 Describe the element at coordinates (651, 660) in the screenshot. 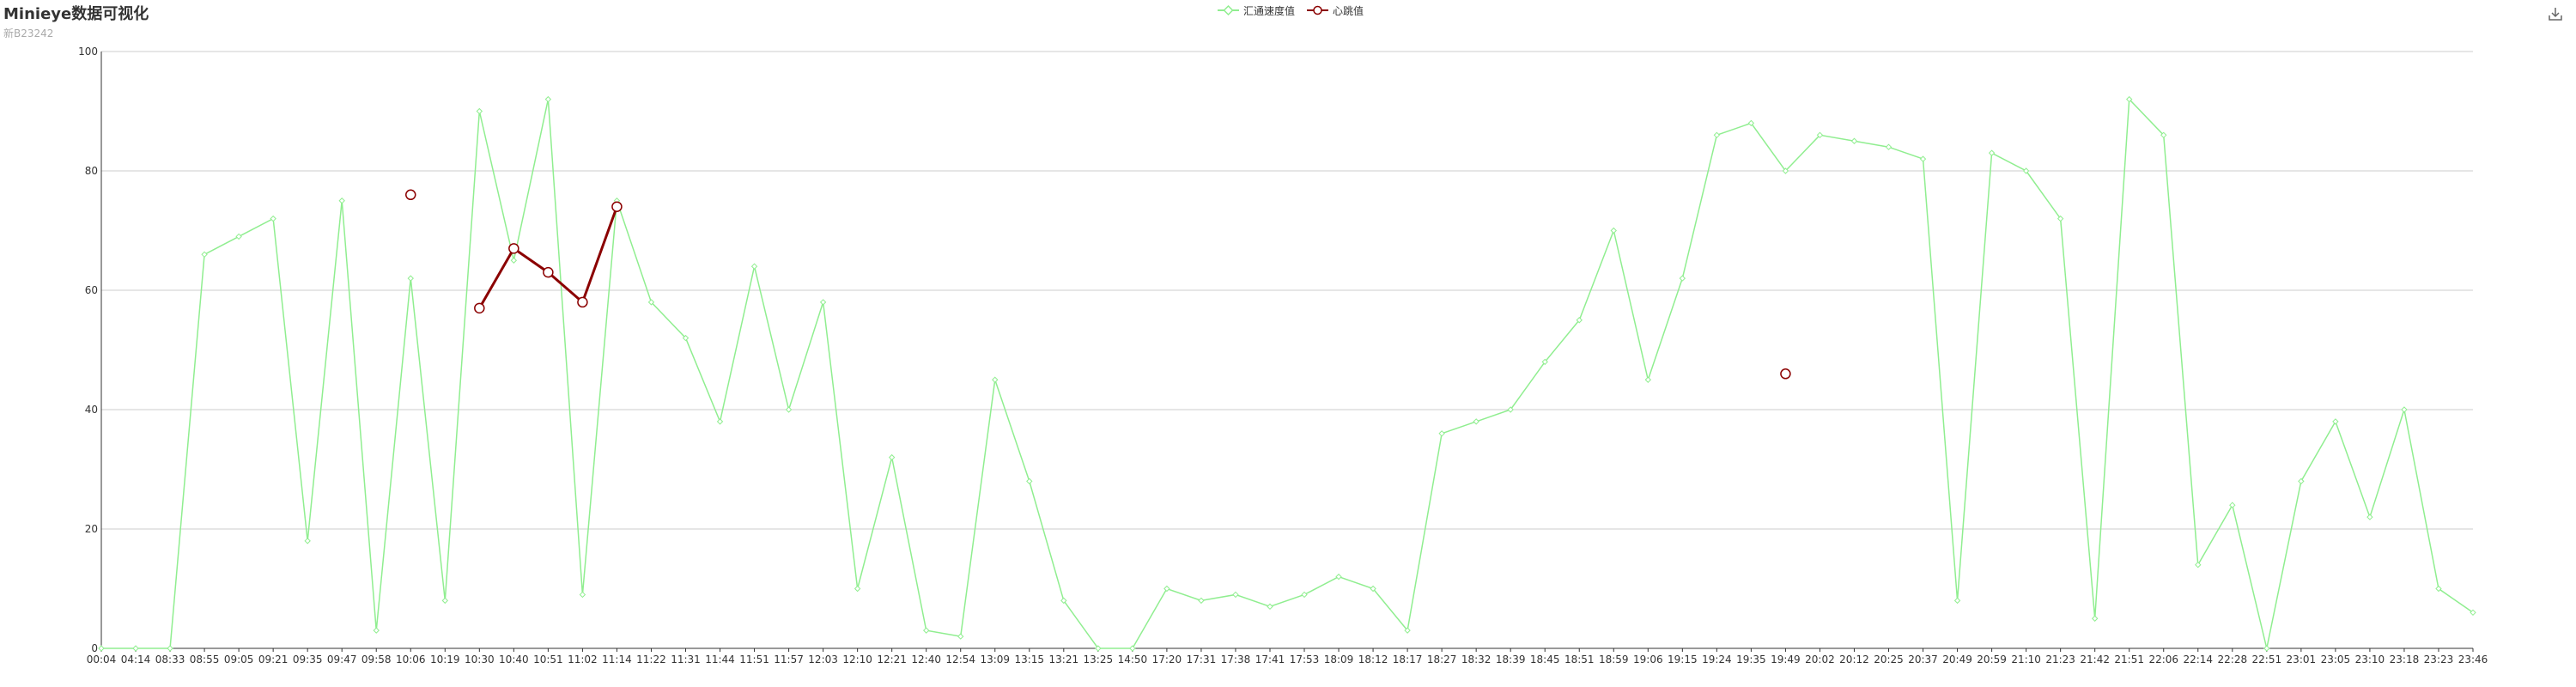

I see `x-tick-label: 11:22` at that location.